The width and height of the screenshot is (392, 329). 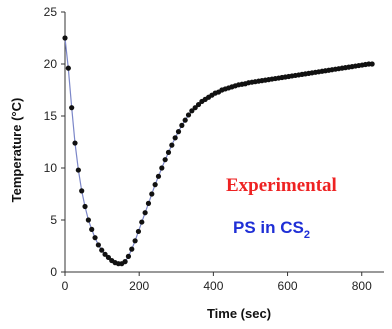 I want to click on annotation-ps-in-cs2: PS in CS2, so click(x=271, y=229).